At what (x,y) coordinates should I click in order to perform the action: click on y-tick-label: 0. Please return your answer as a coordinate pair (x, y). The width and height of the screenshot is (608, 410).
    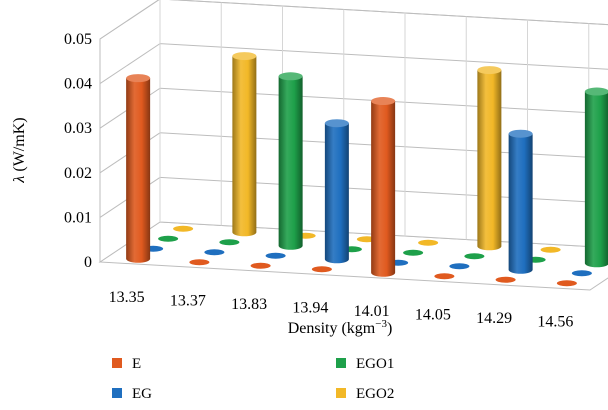
    Looking at the image, I should click on (88, 262).